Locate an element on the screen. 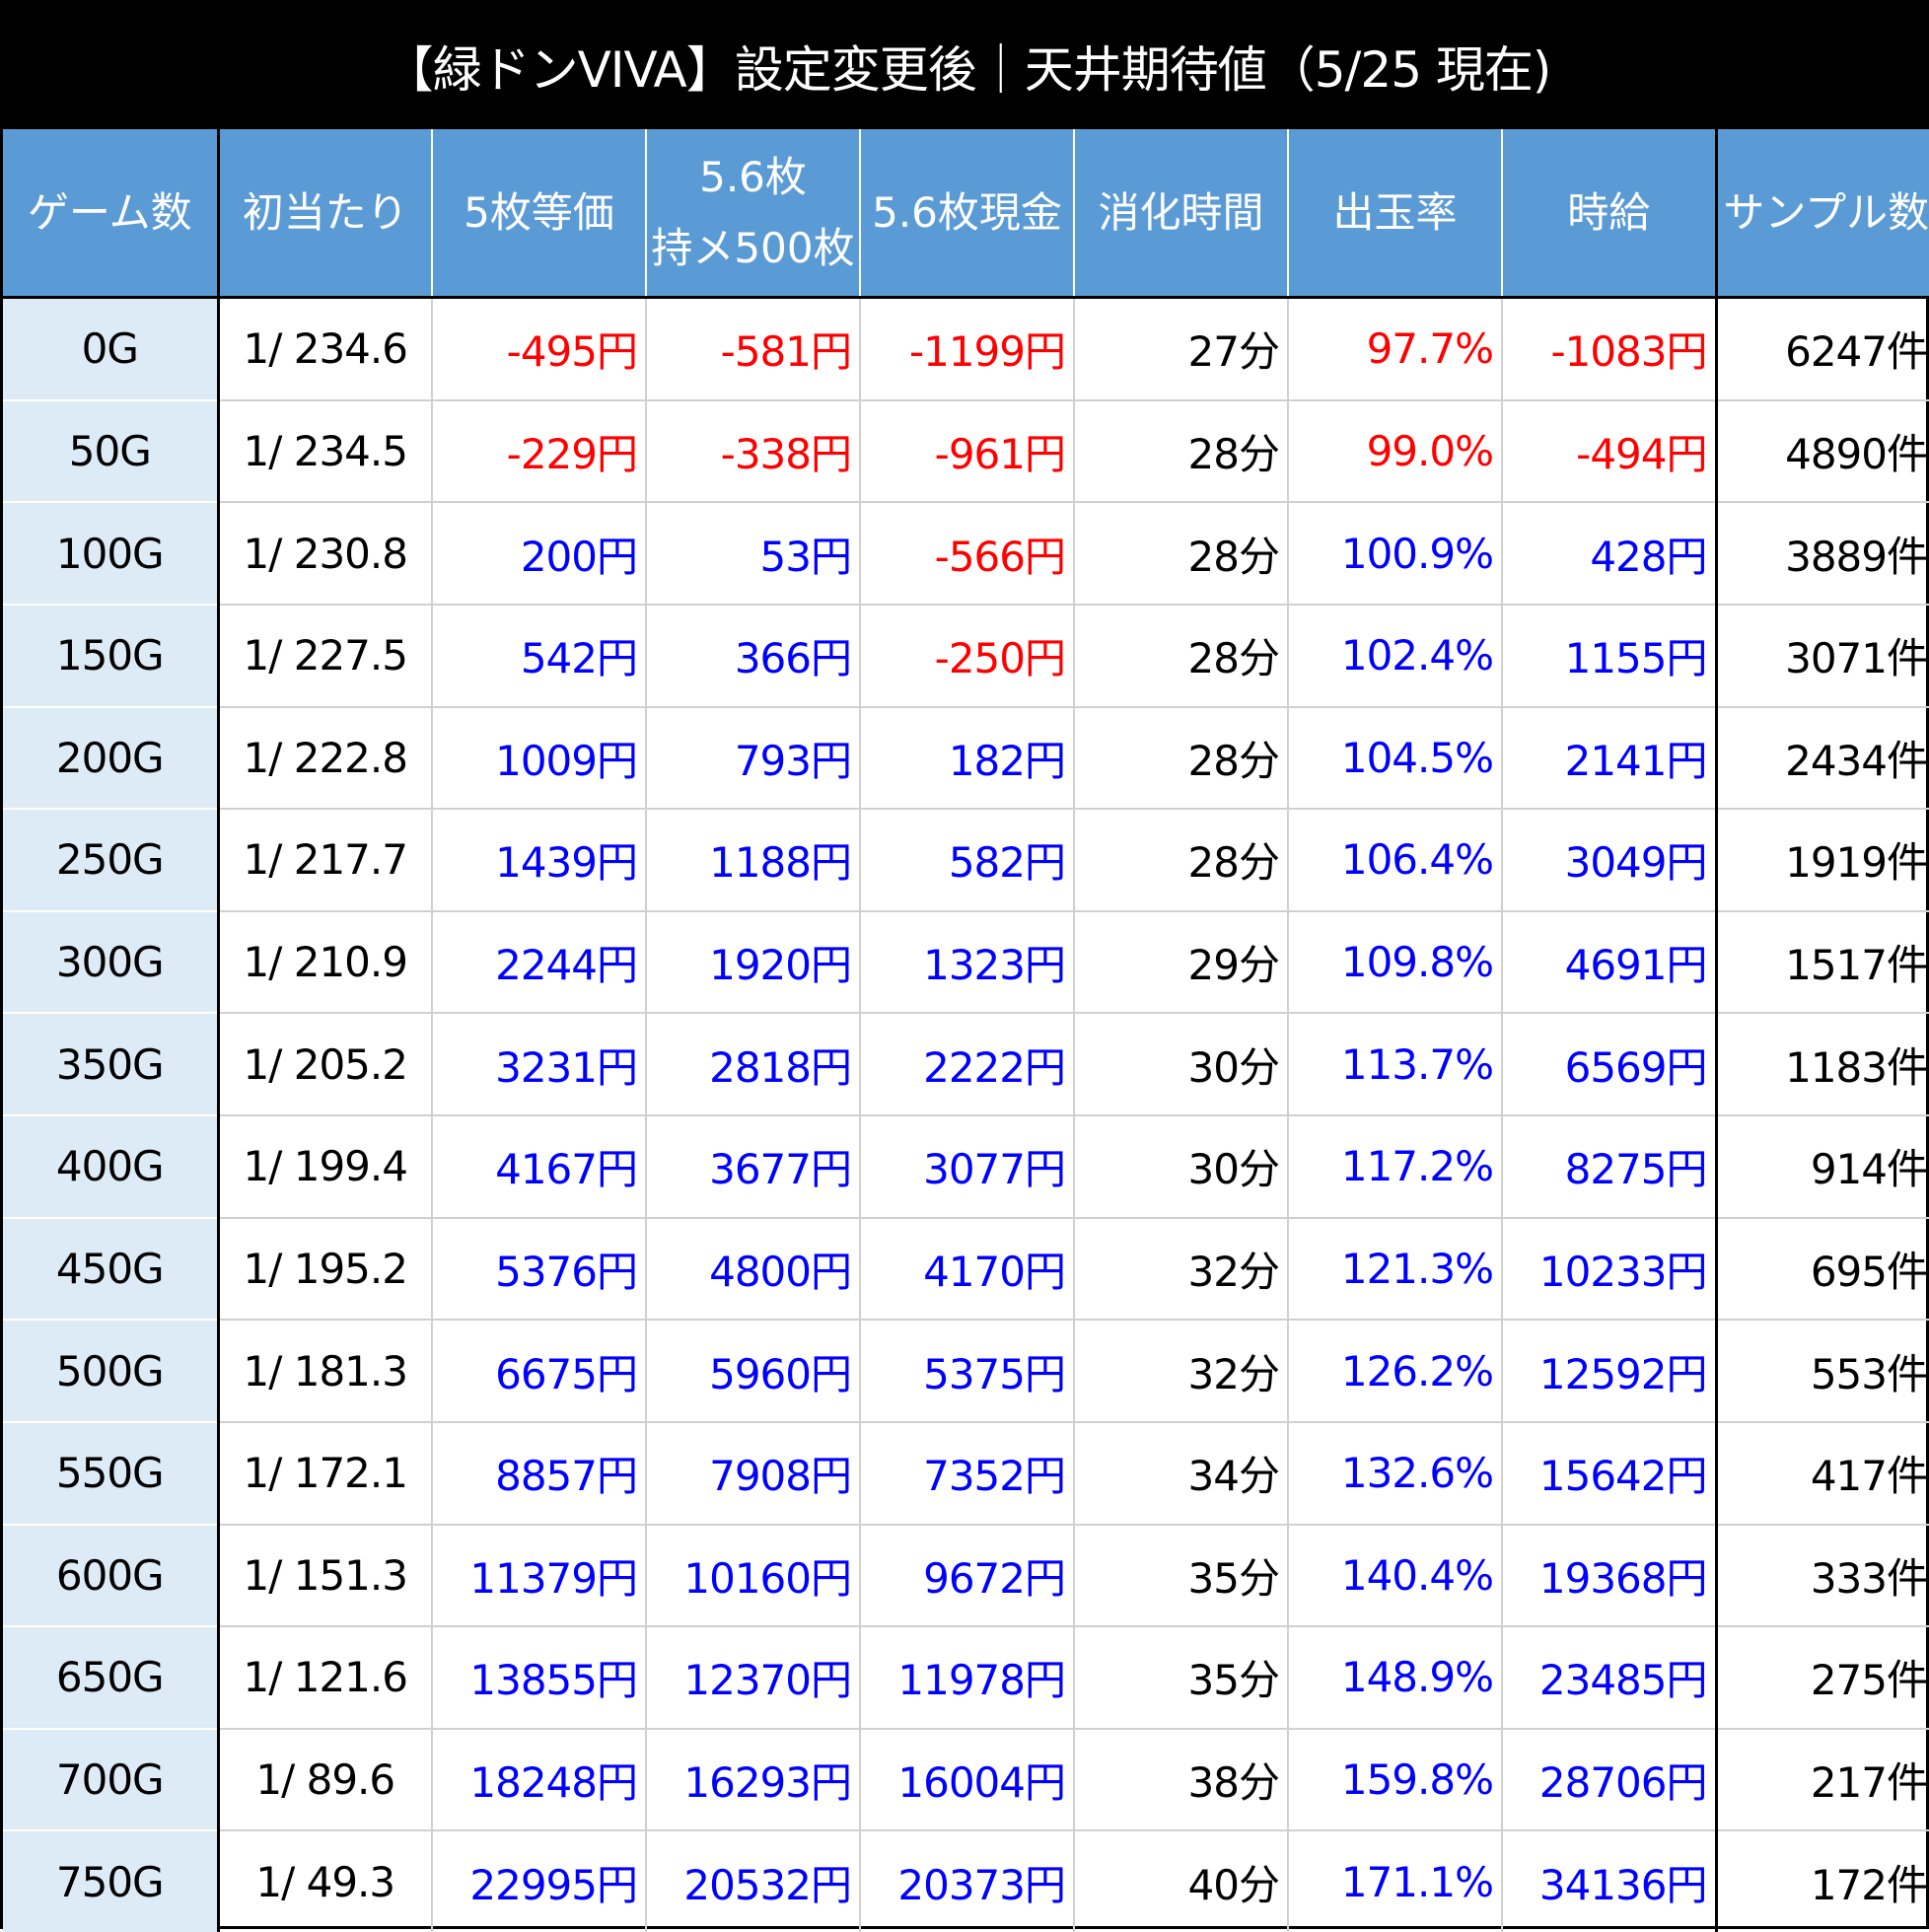 The height and width of the screenshot is (1932, 1929). cell-sample-count: 417件 is located at coordinates (1822, 1473).